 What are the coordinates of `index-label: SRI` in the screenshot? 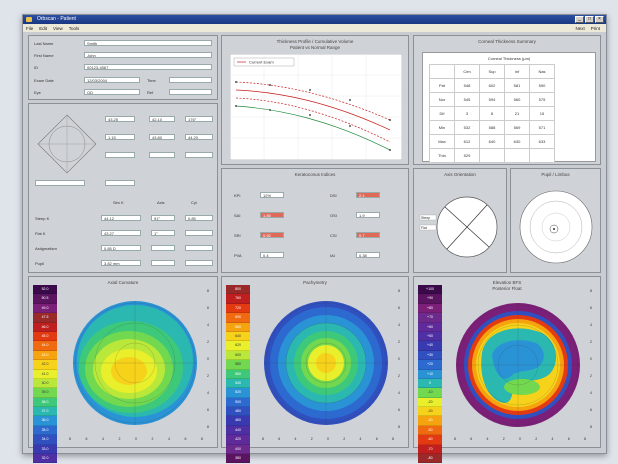 It's located at (237, 235).